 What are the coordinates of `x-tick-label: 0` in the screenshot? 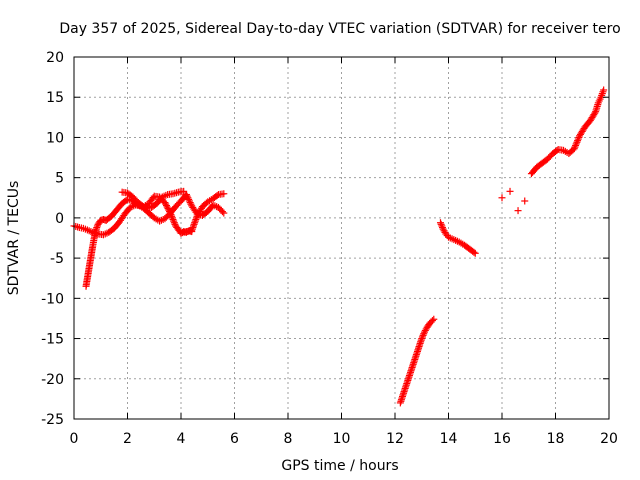 It's located at (74, 439).